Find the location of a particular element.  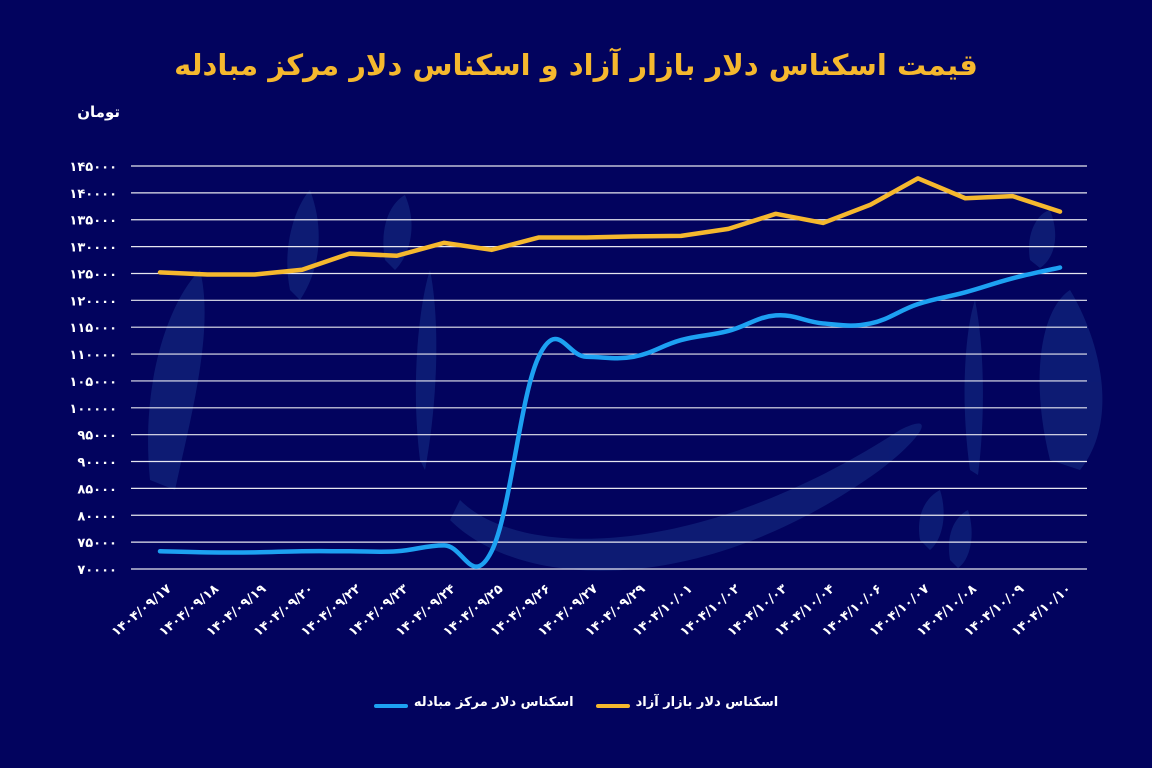

svg-text: ۱۴۰۰۰۰ is located at coordinates (93, 194).